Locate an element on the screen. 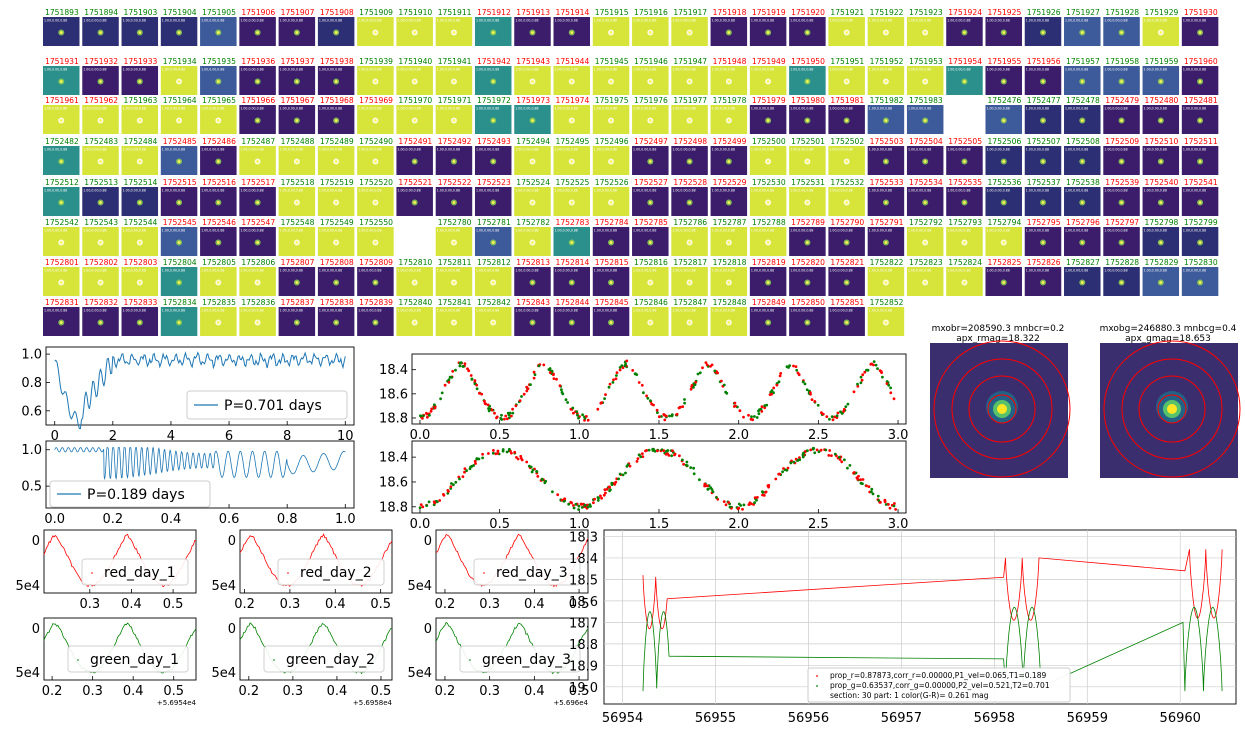  stamp-id: 1752537 is located at coordinates (1044, 182).